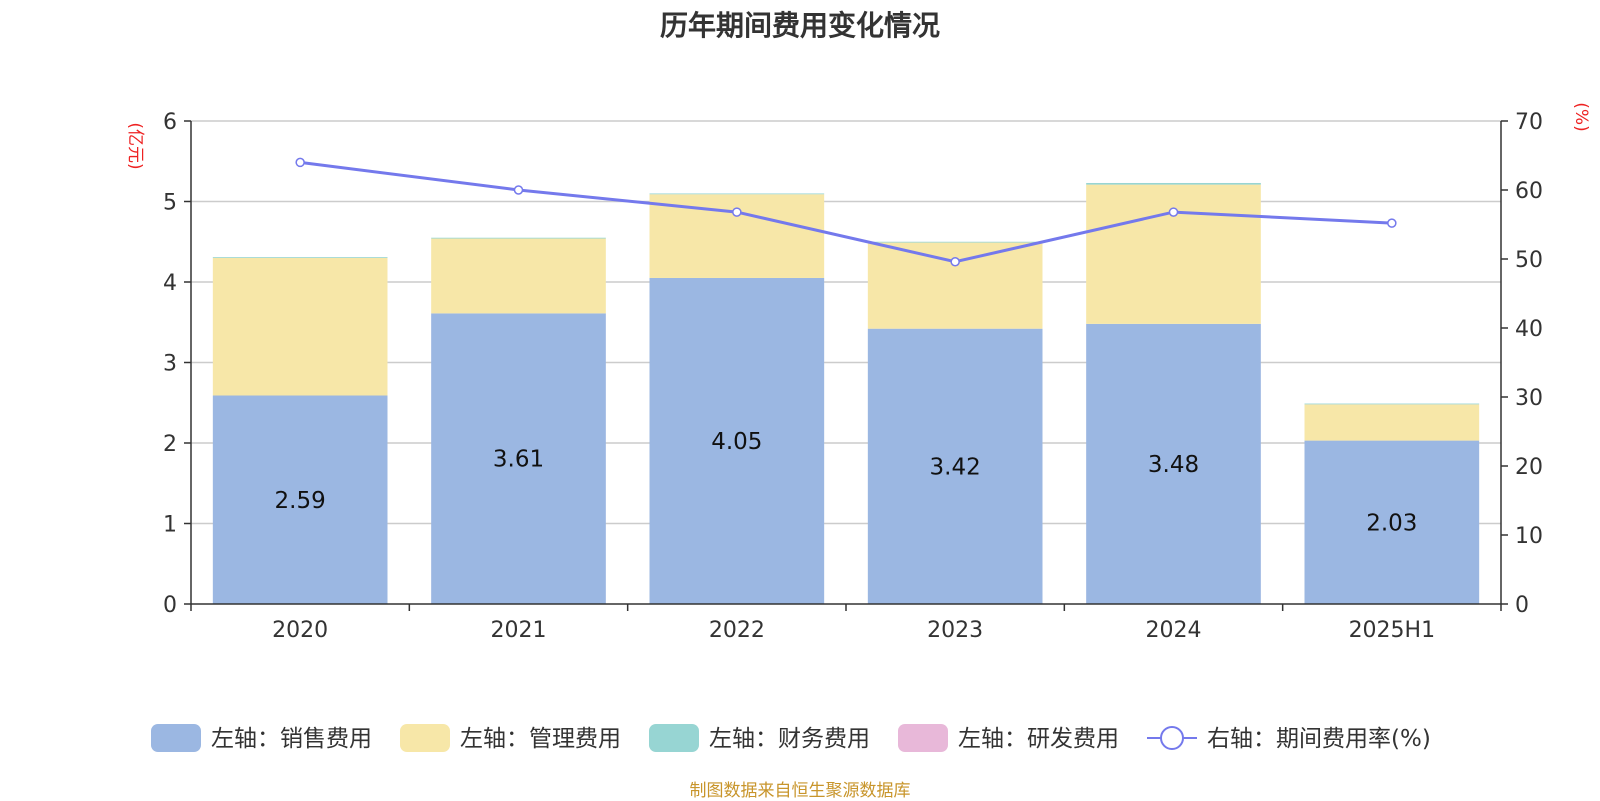 Image resolution: width=1600 pixels, height=801 pixels. What do you see at coordinates (1529, 467) in the screenshot?
I see `right-tick-label: 20` at bounding box center [1529, 467].